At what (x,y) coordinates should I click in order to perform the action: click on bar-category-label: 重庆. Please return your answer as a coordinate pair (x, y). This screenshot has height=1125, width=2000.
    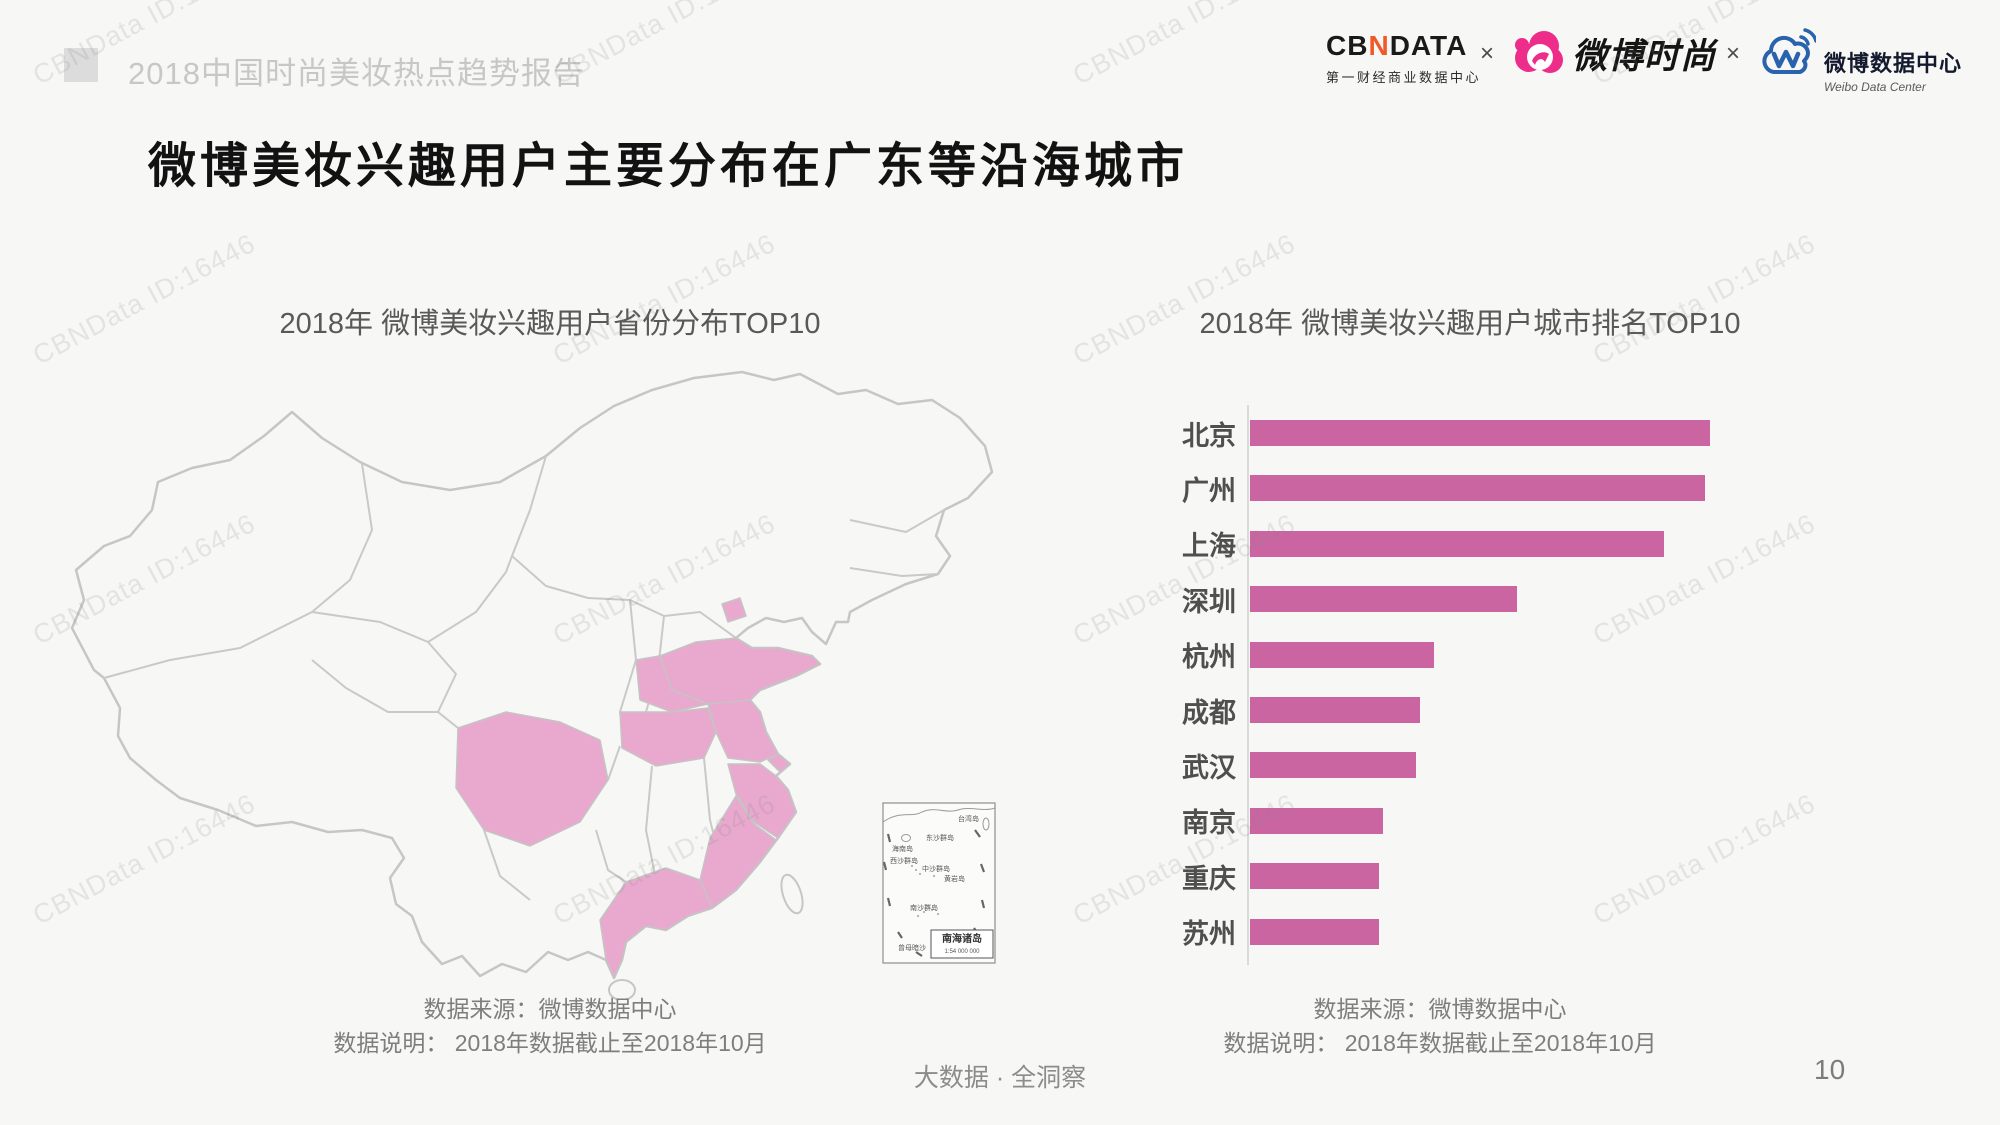
    Looking at the image, I should click on (1209, 878).